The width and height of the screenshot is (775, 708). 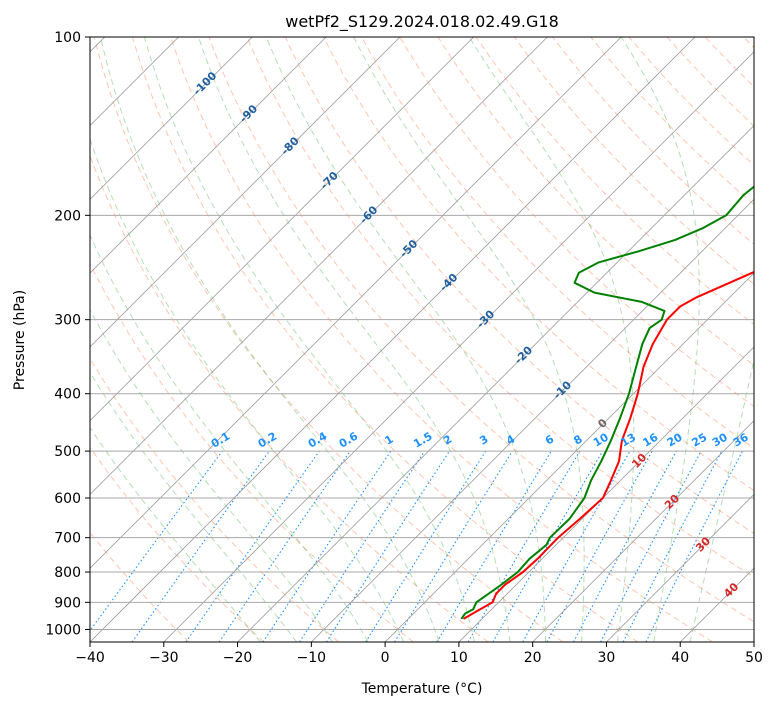 I want to click on chart-title: wetPf2_S129.2024.018.02.49.G18, so click(x=422, y=22).